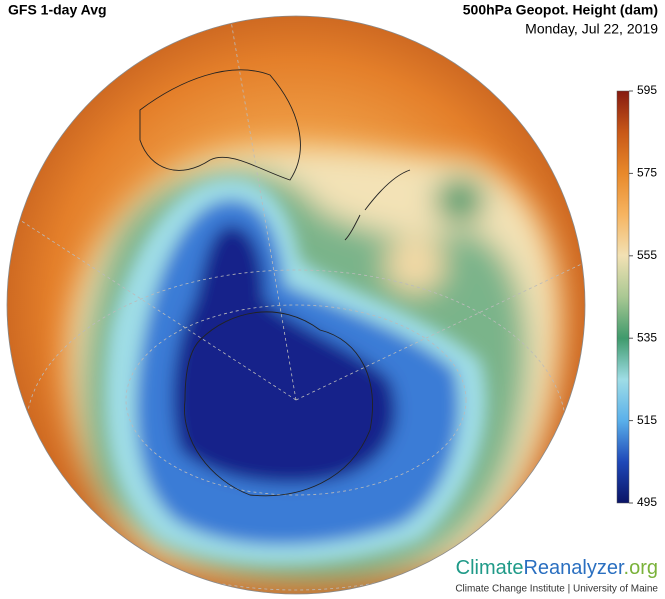  Describe the element at coordinates (647, 90) in the screenshot. I see `colorbar-tick-label: 595` at that location.